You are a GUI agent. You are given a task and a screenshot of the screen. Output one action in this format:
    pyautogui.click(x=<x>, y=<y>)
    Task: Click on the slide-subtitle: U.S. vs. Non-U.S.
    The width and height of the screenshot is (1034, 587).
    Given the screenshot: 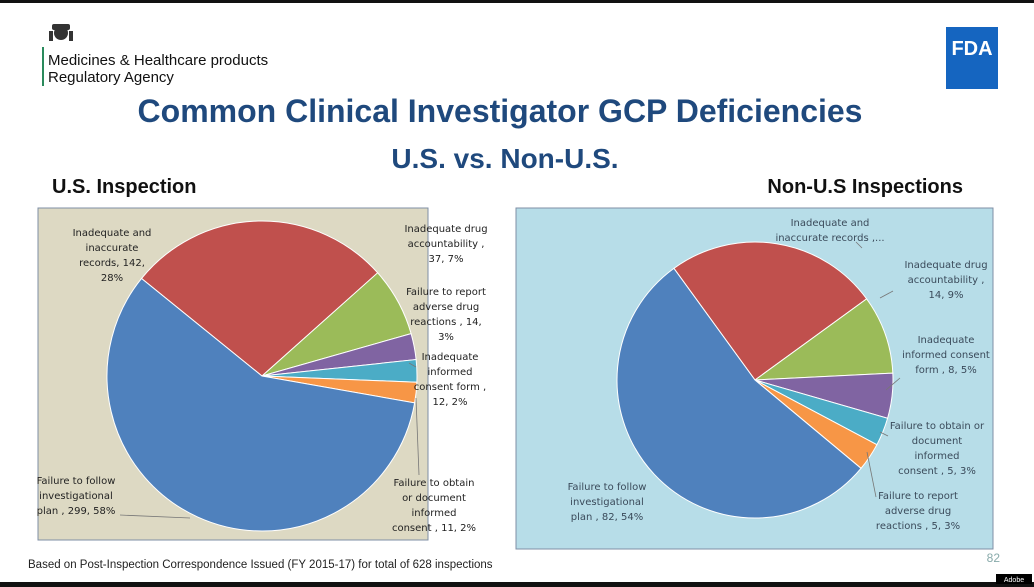 What is the action you would take?
    pyautogui.click(x=504, y=158)
    